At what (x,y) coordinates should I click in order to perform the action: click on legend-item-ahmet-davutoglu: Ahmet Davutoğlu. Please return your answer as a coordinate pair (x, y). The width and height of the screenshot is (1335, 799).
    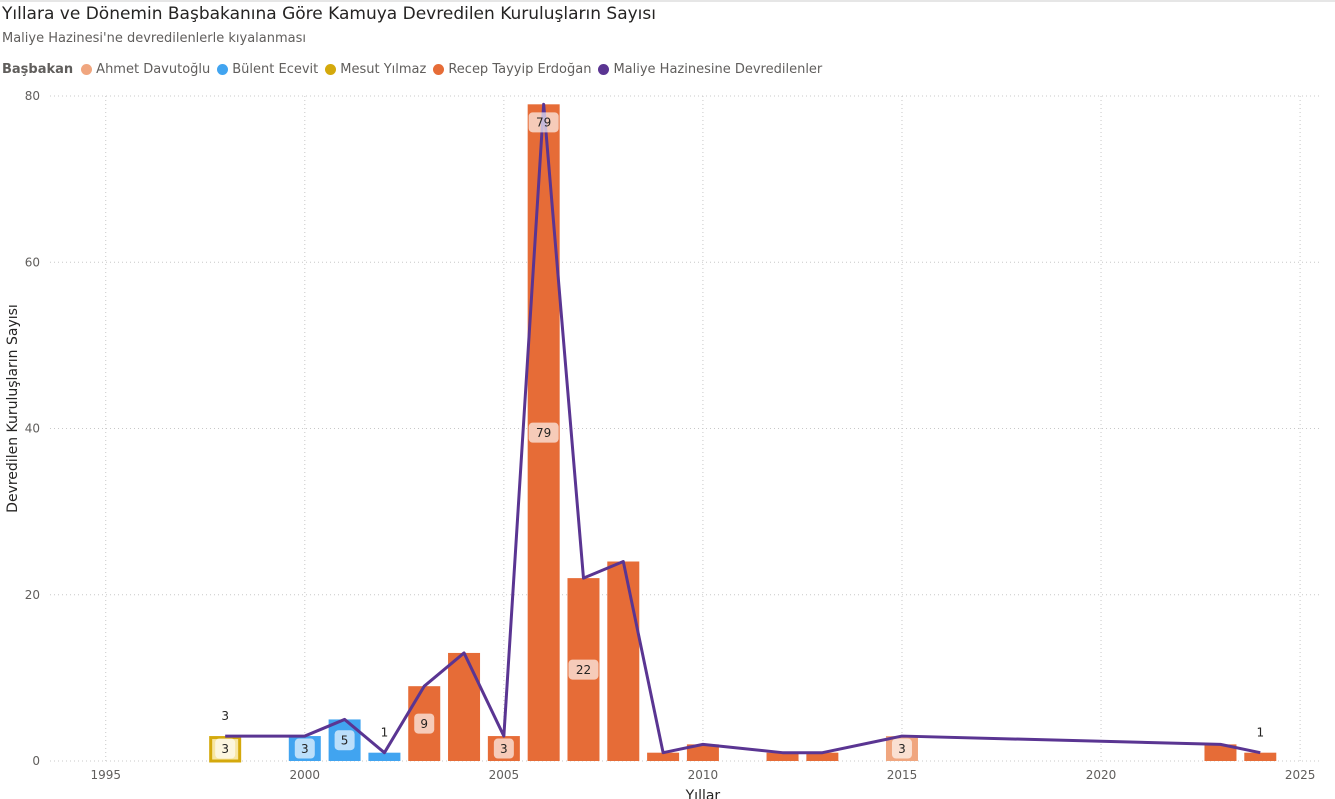
    Looking at the image, I should click on (145, 69).